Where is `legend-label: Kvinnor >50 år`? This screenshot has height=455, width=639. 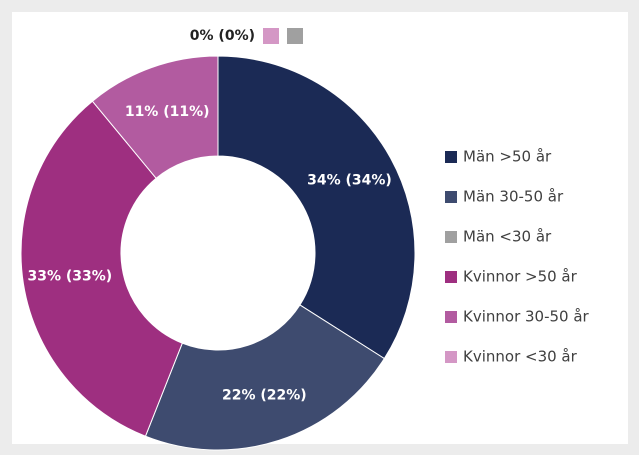 legend-label: Kvinnor >50 år is located at coordinates (520, 277).